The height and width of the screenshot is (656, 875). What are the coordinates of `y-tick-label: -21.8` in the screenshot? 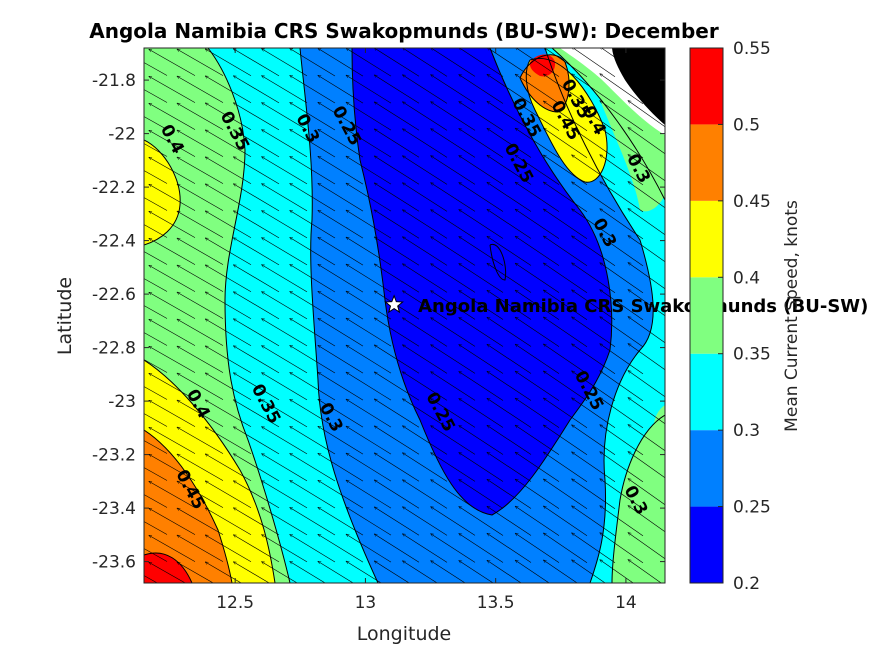 It's located at (114, 81).